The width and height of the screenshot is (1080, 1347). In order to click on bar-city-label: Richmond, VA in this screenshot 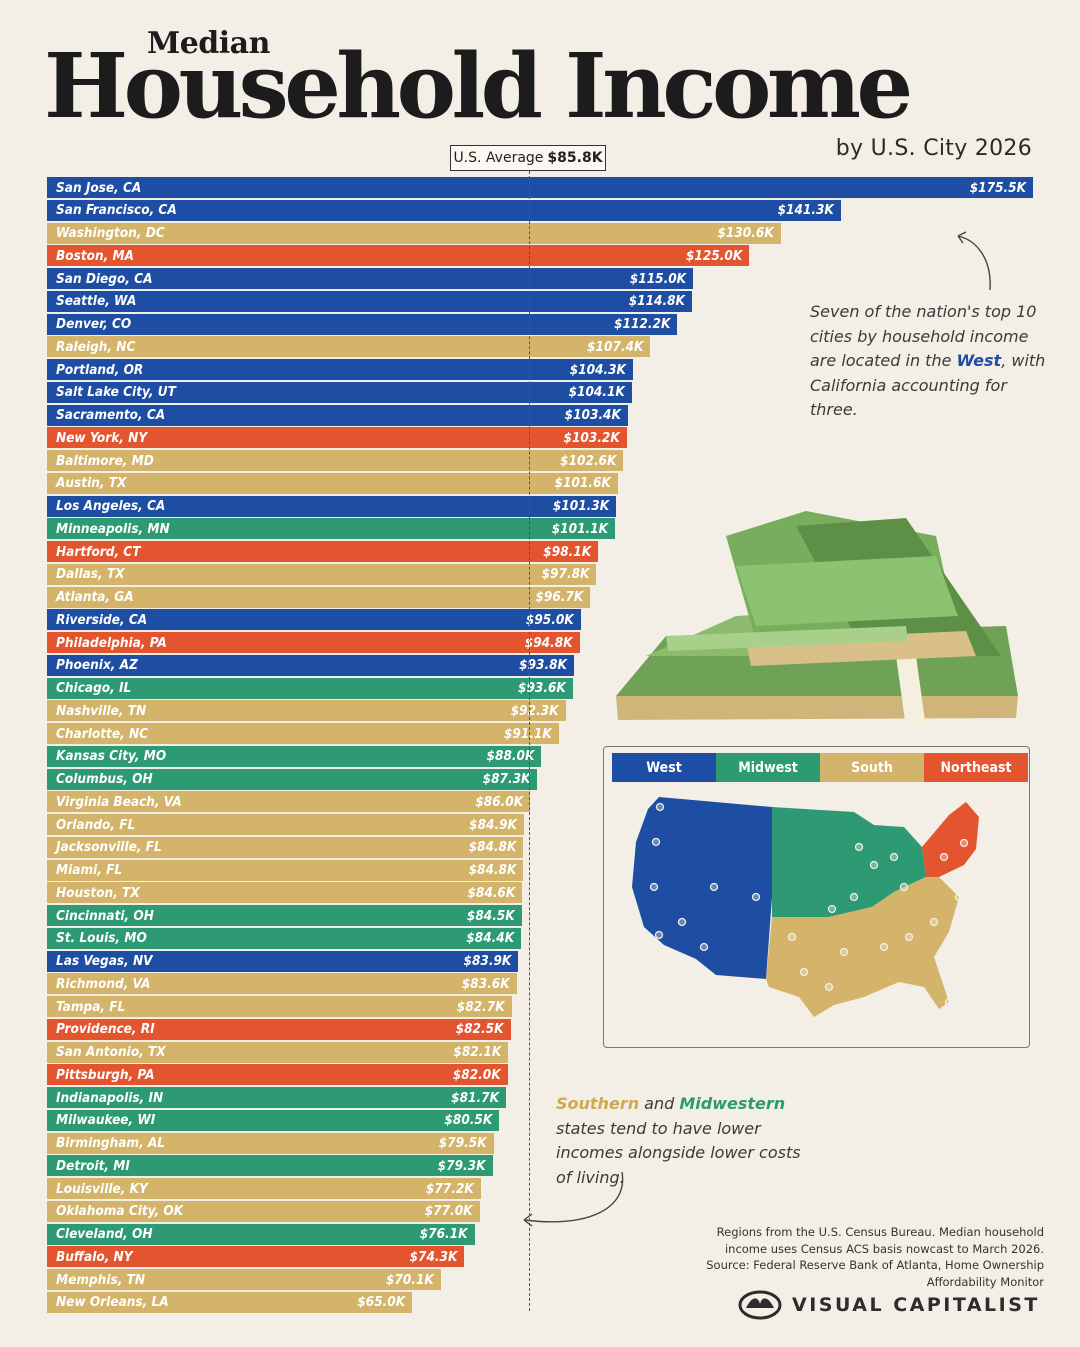, I will do `click(103, 983)`.